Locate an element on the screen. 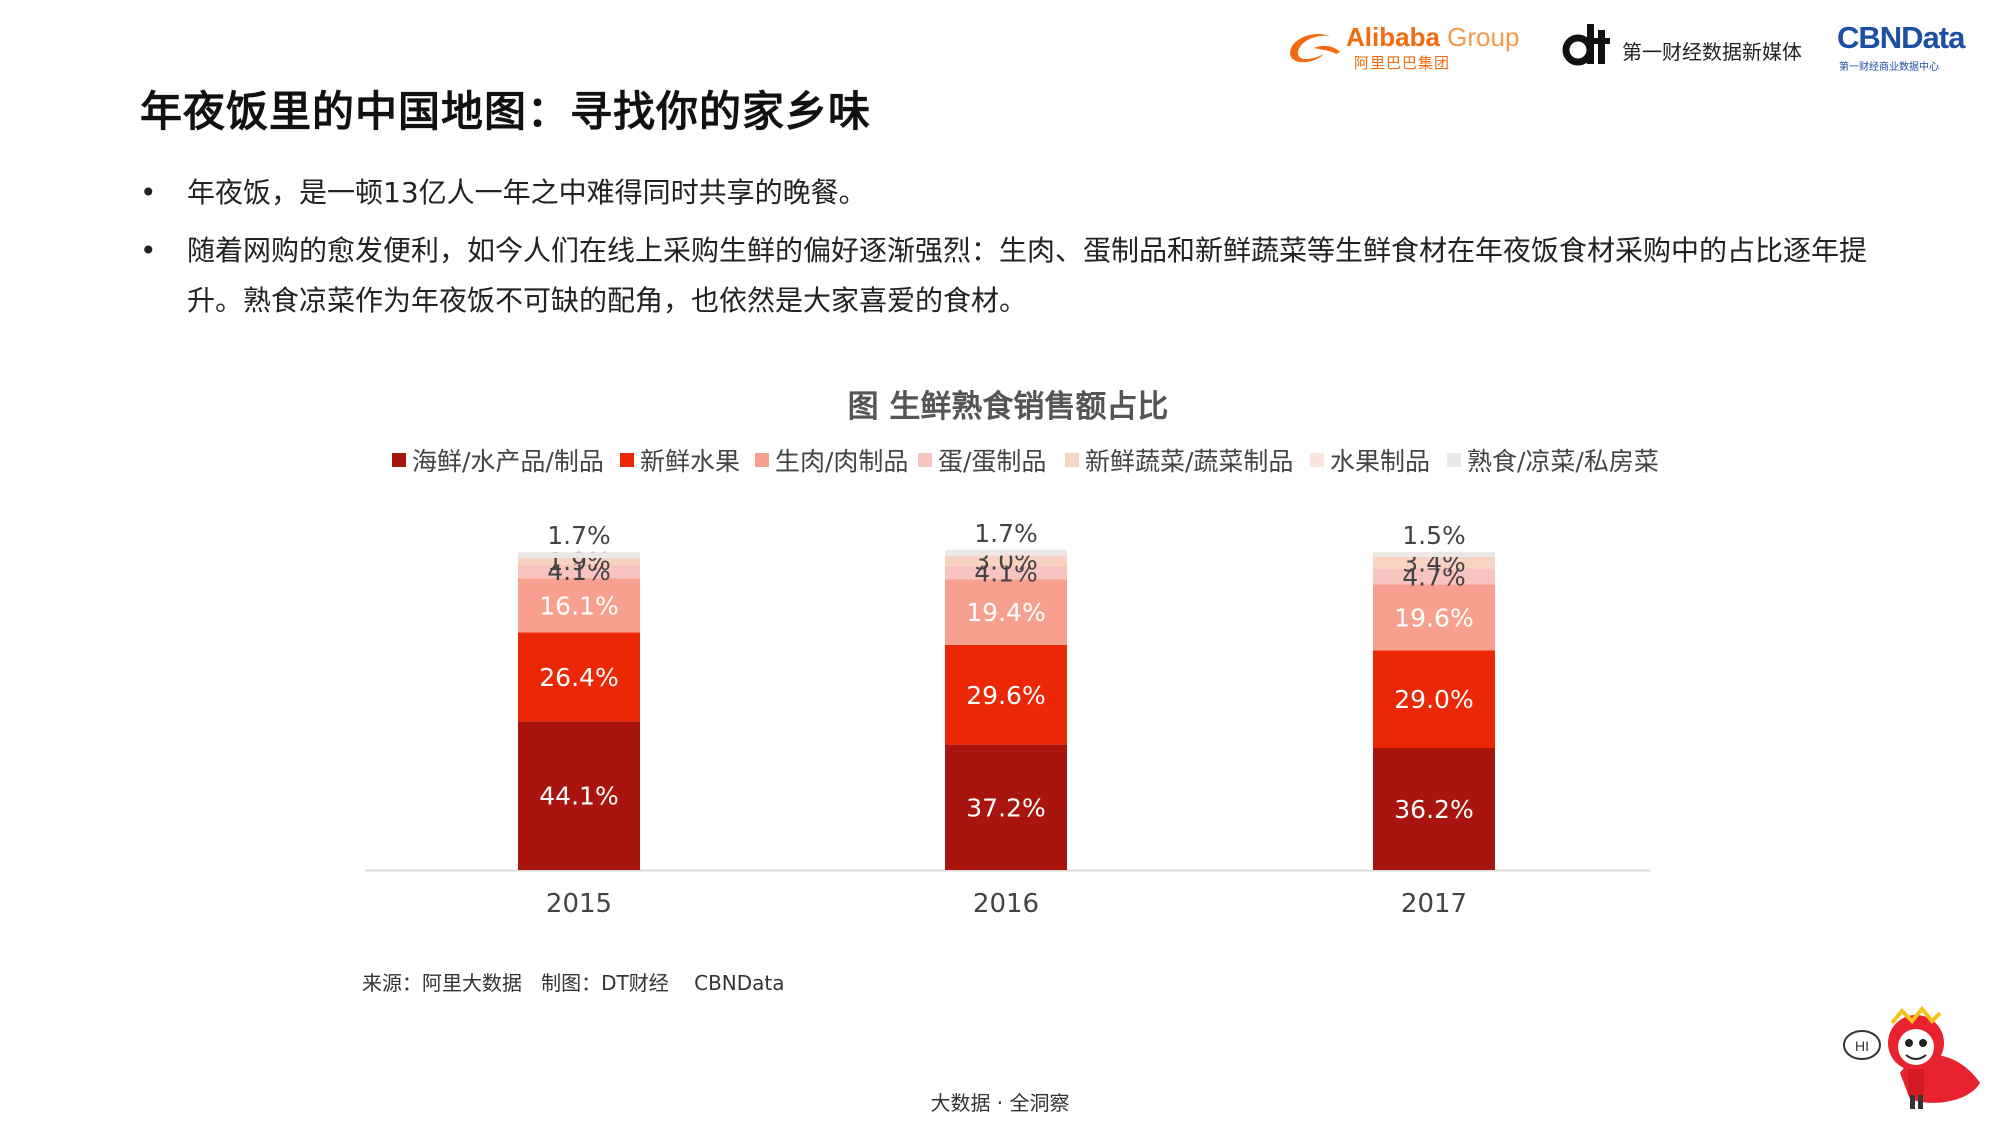  cbndata-brand: CBNData is located at coordinates (1901, 37).